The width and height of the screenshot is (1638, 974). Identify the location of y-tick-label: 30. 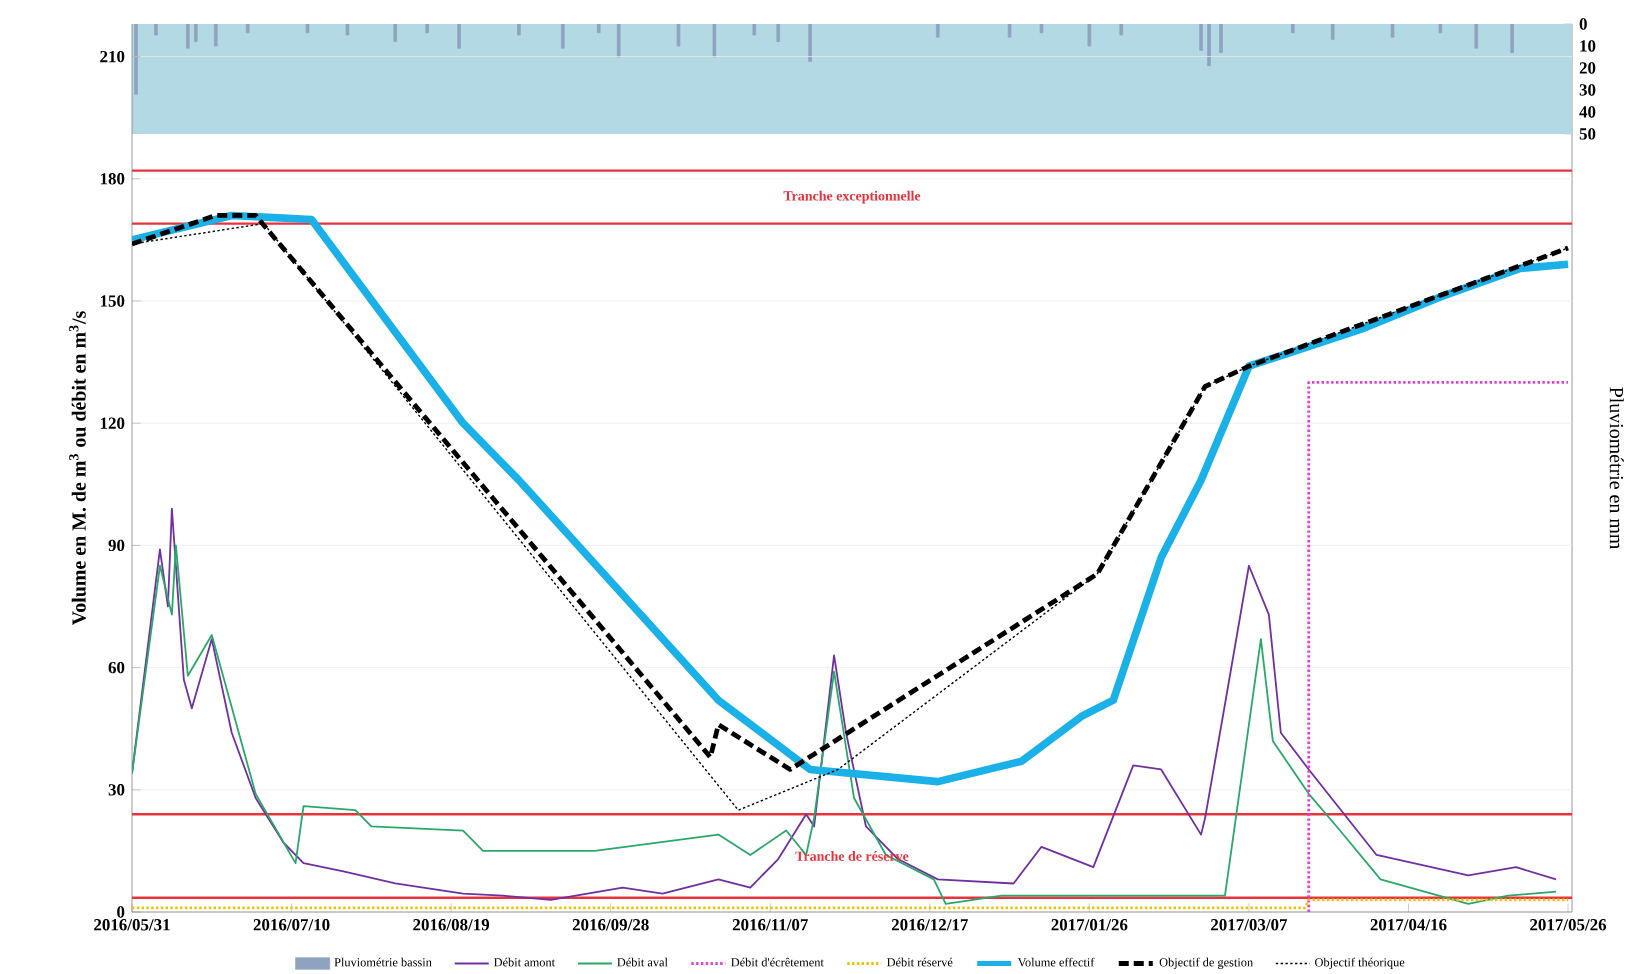
(116, 790).